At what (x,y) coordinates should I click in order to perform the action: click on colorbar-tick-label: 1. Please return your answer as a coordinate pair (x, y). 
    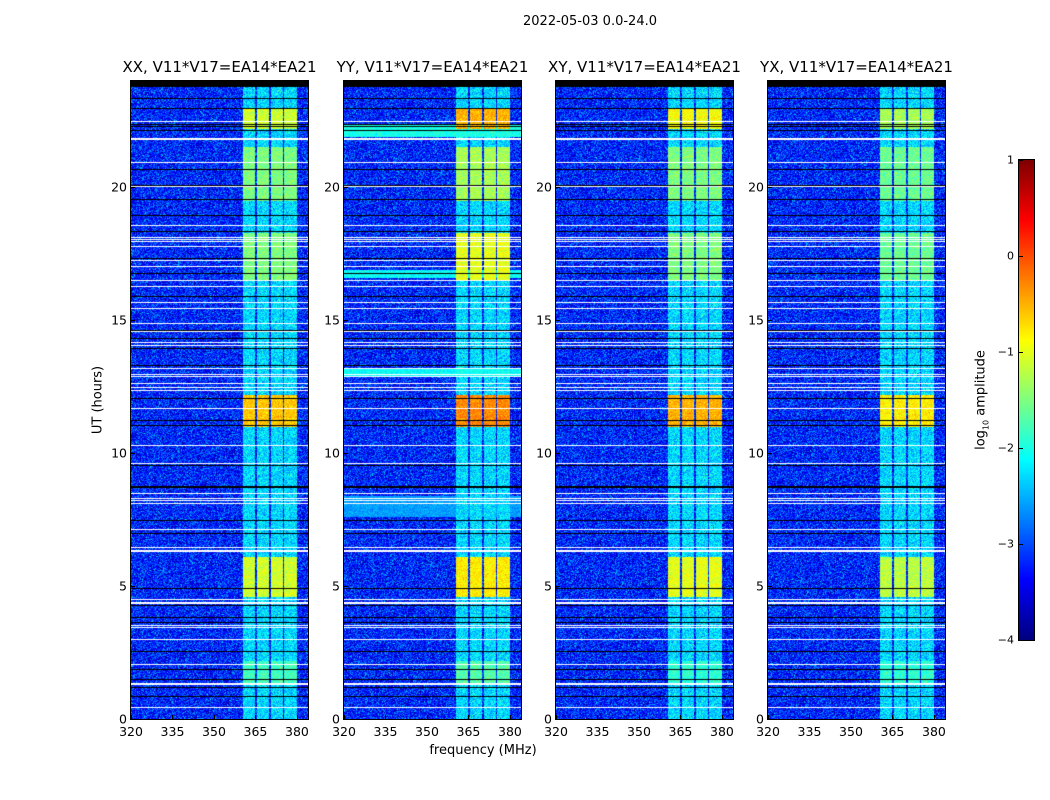
    Looking at the image, I should click on (1010, 160).